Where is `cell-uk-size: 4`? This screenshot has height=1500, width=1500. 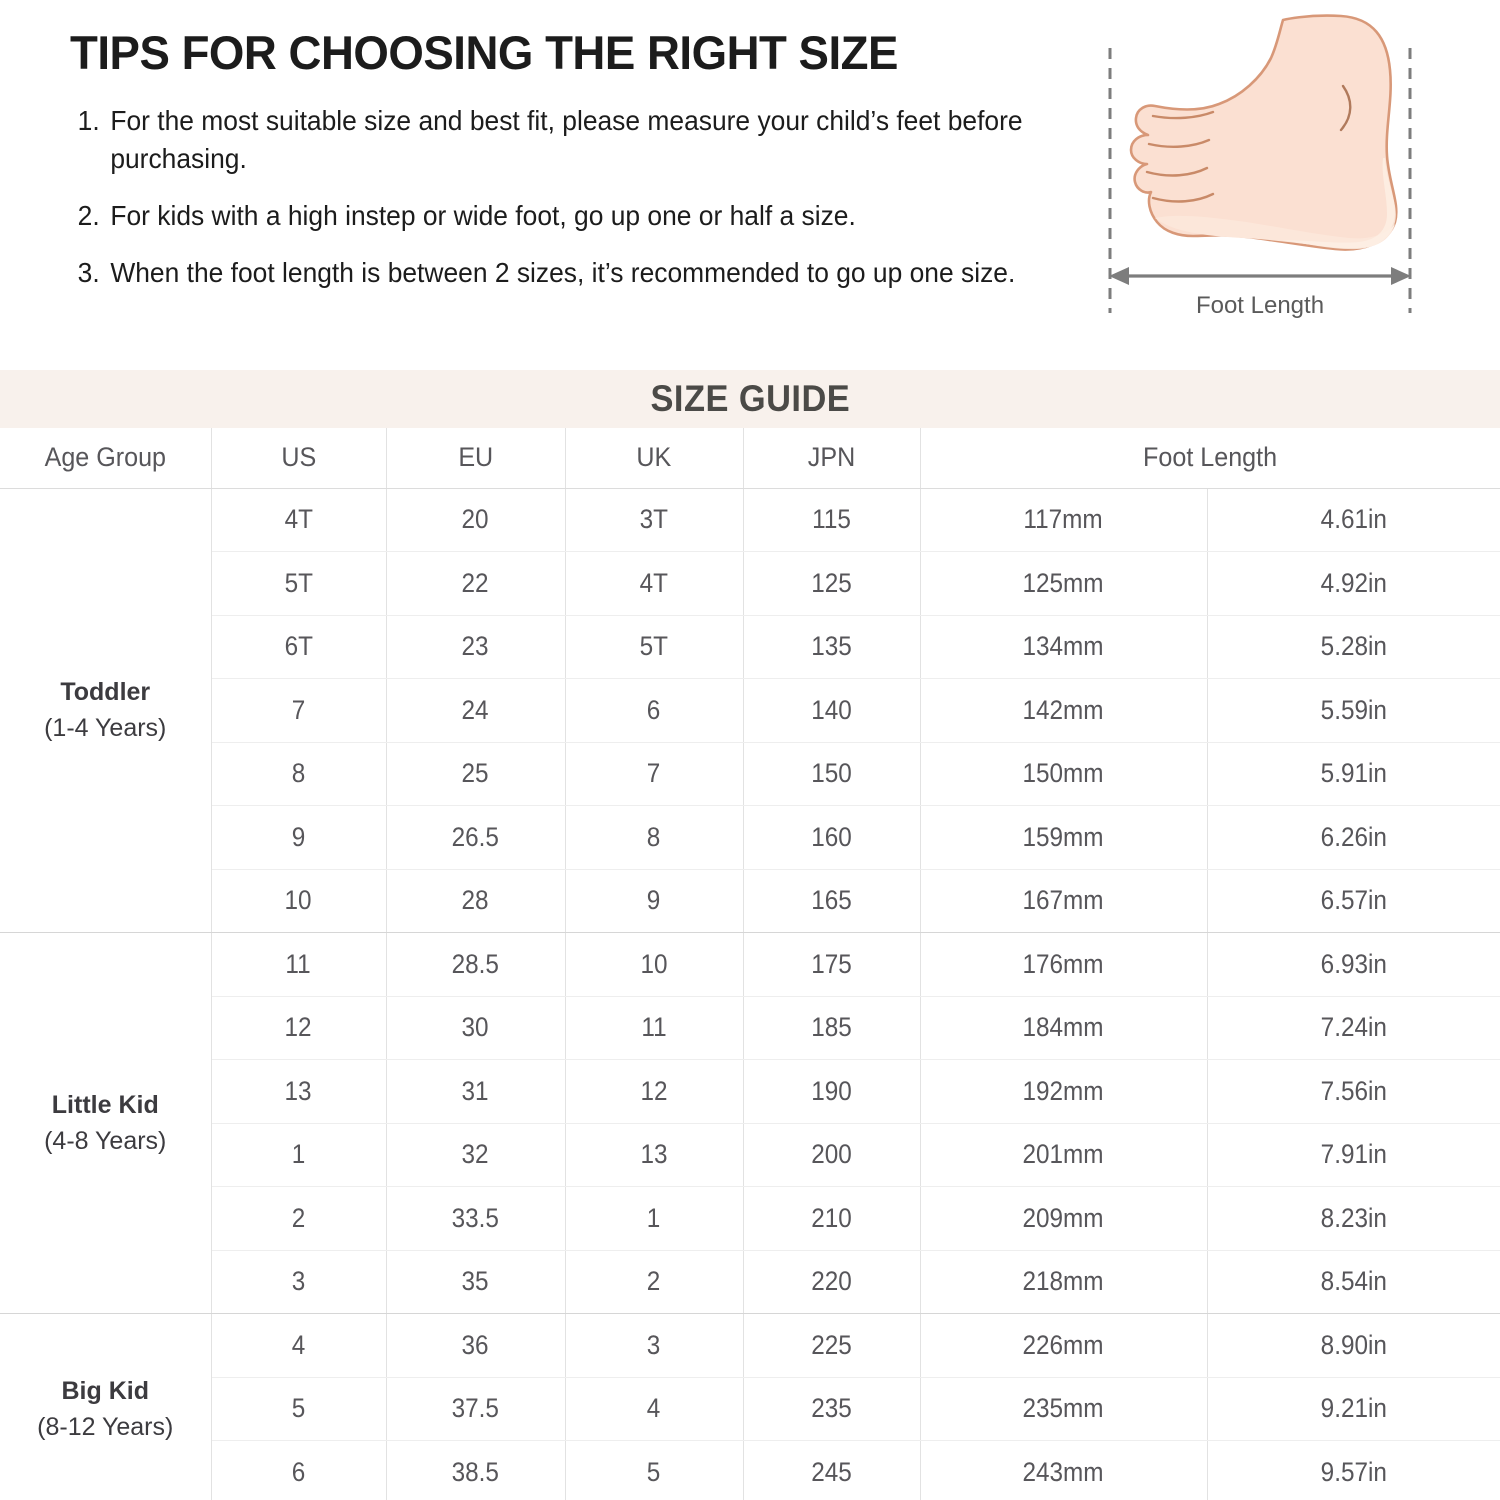
cell-uk-size: 4 is located at coordinates (654, 1409).